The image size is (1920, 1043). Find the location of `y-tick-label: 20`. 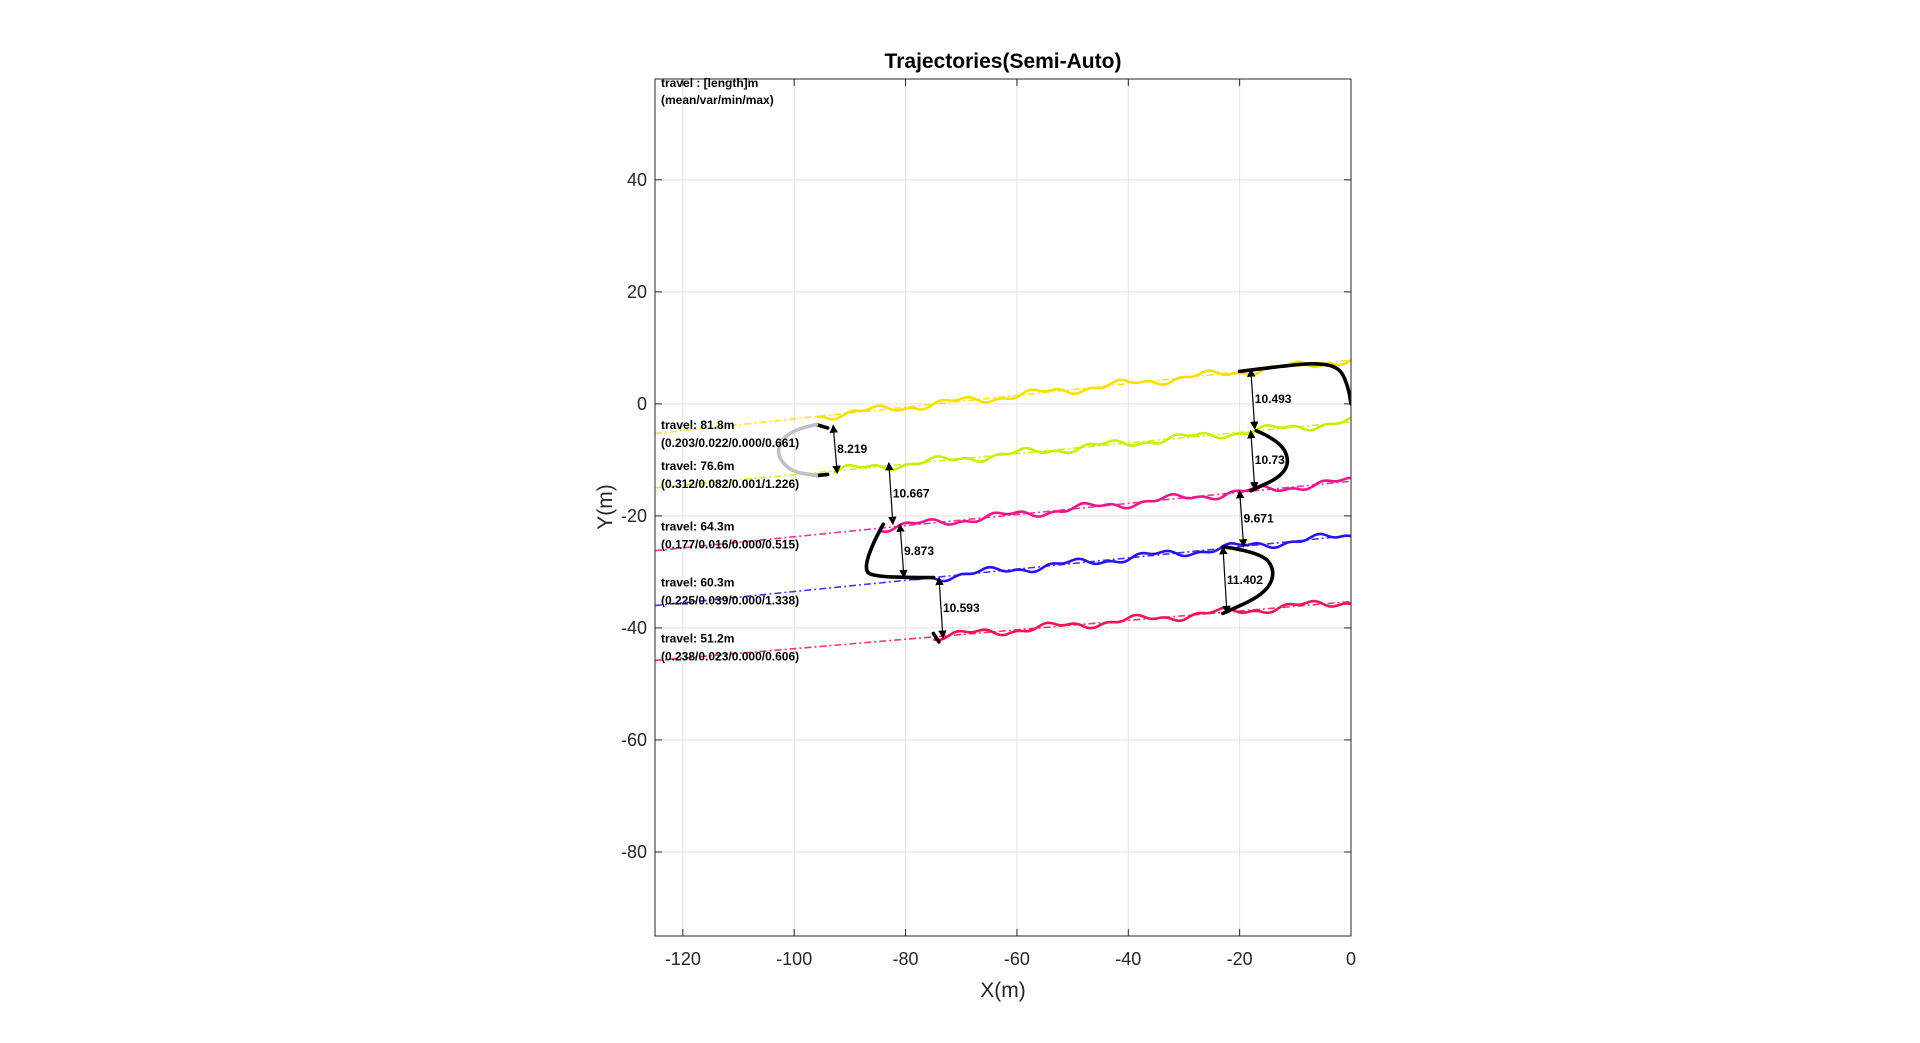

y-tick-label: 20 is located at coordinates (637, 292).